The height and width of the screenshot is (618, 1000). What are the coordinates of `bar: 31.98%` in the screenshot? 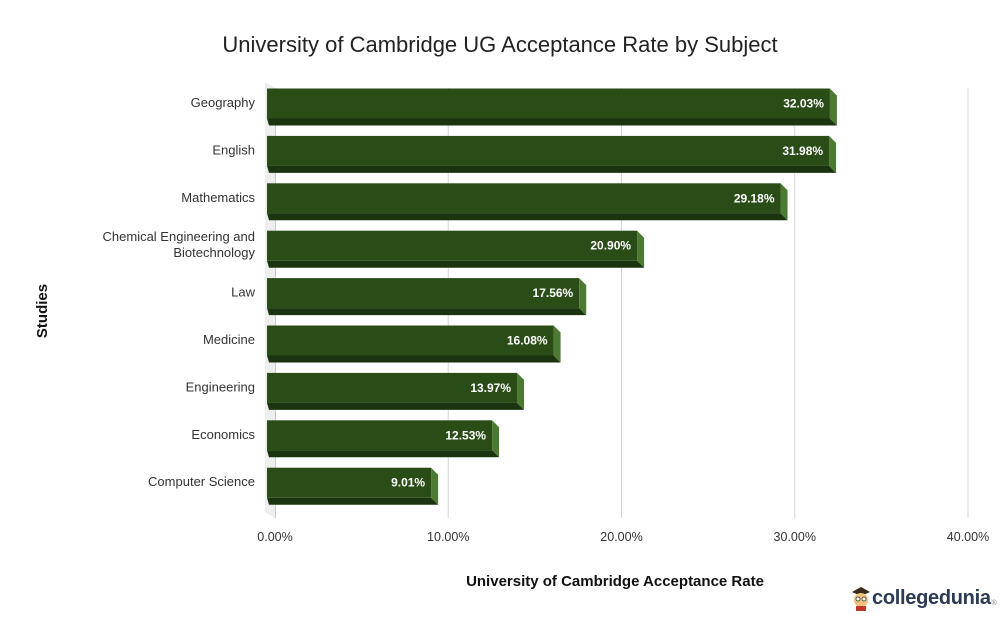 It's located at (552, 154).